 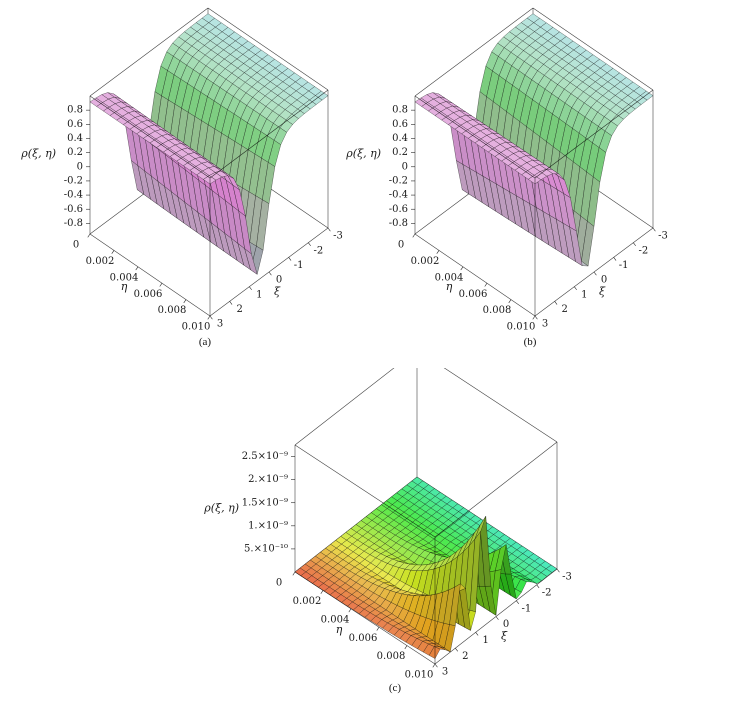 What do you see at coordinates (395, 688) in the screenshot?
I see `caption-c: (c)` at bounding box center [395, 688].